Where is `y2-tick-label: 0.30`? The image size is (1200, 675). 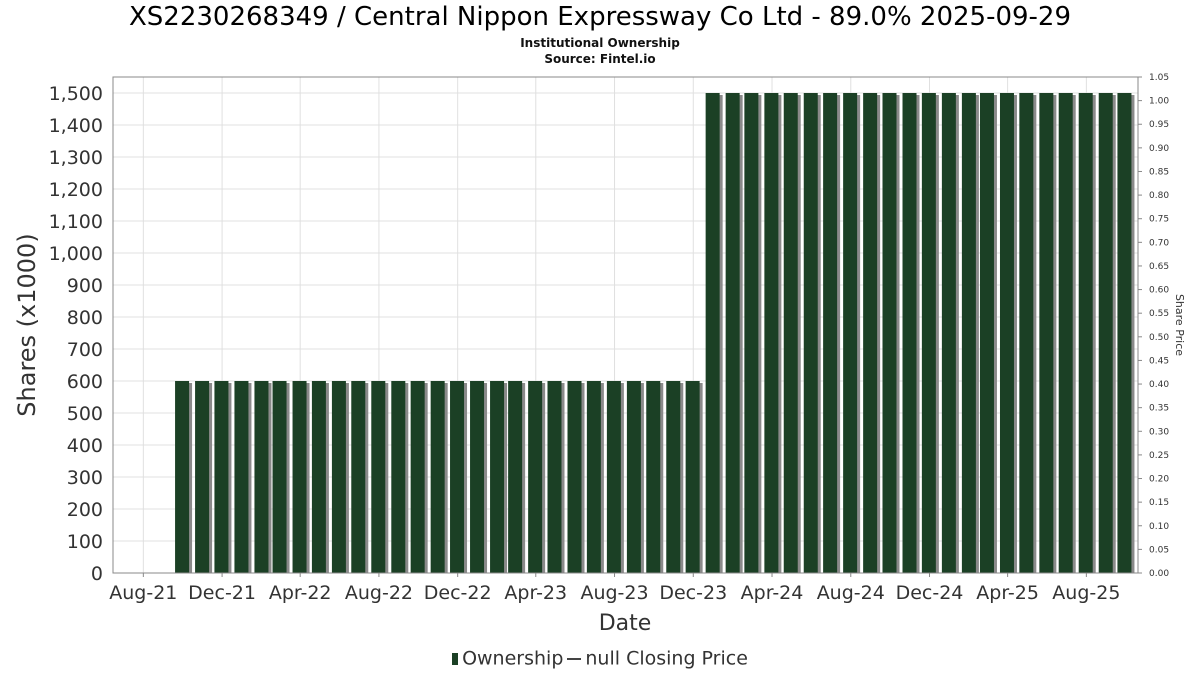 y2-tick-label: 0.30 is located at coordinates (1159, 432).